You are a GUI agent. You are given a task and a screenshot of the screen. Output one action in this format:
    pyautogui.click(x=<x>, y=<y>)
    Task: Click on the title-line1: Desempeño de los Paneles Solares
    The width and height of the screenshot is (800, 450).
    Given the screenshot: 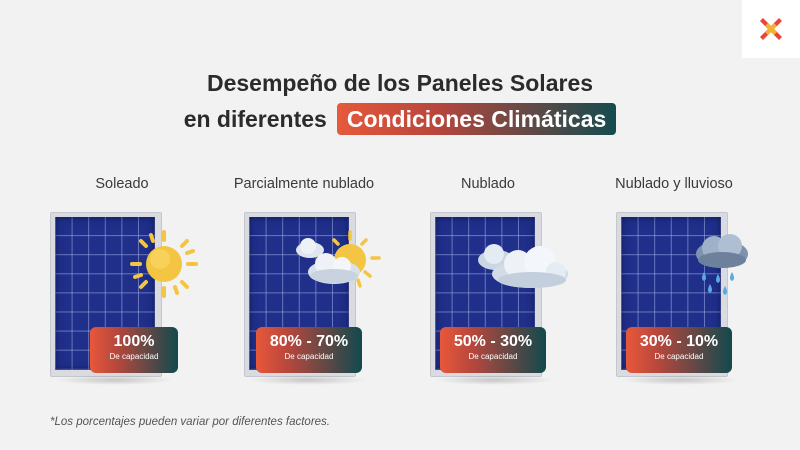 What is the action you would take?
    pyautogui.click(x=400, y=83)
    